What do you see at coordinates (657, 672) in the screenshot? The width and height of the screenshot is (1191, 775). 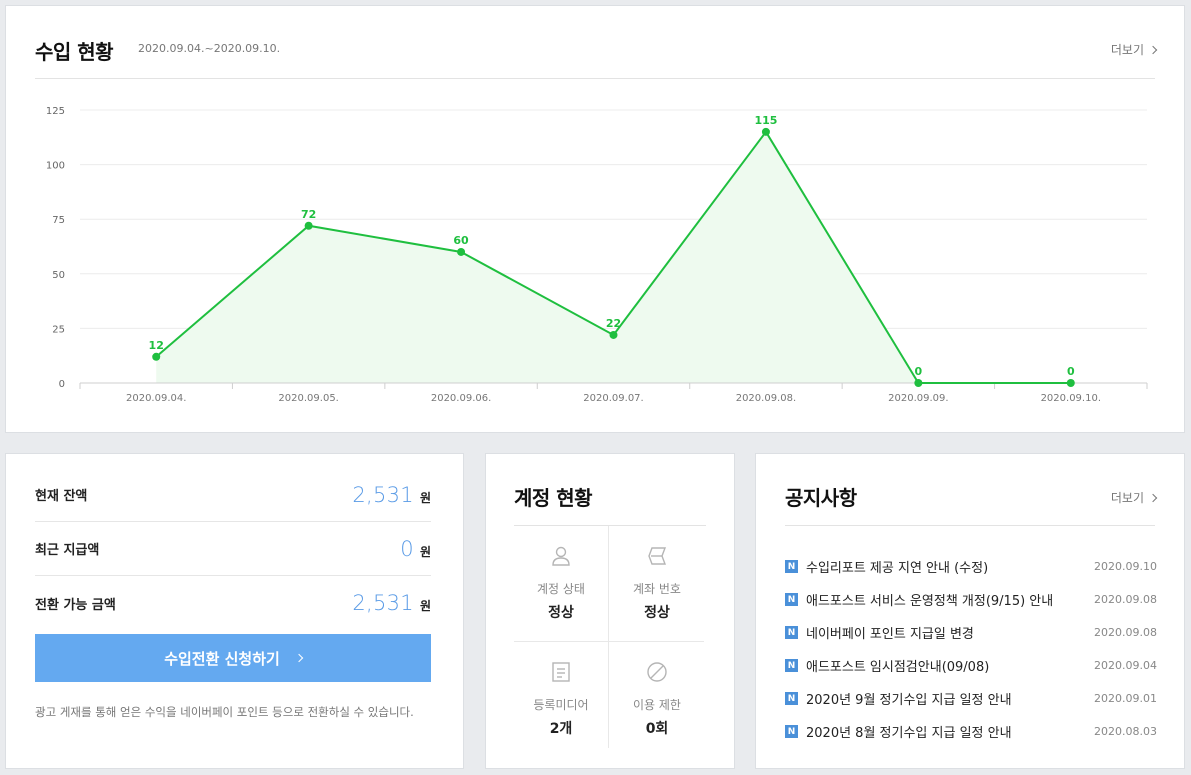 I see `prohibited-icon` at bounding box center [657, 672].